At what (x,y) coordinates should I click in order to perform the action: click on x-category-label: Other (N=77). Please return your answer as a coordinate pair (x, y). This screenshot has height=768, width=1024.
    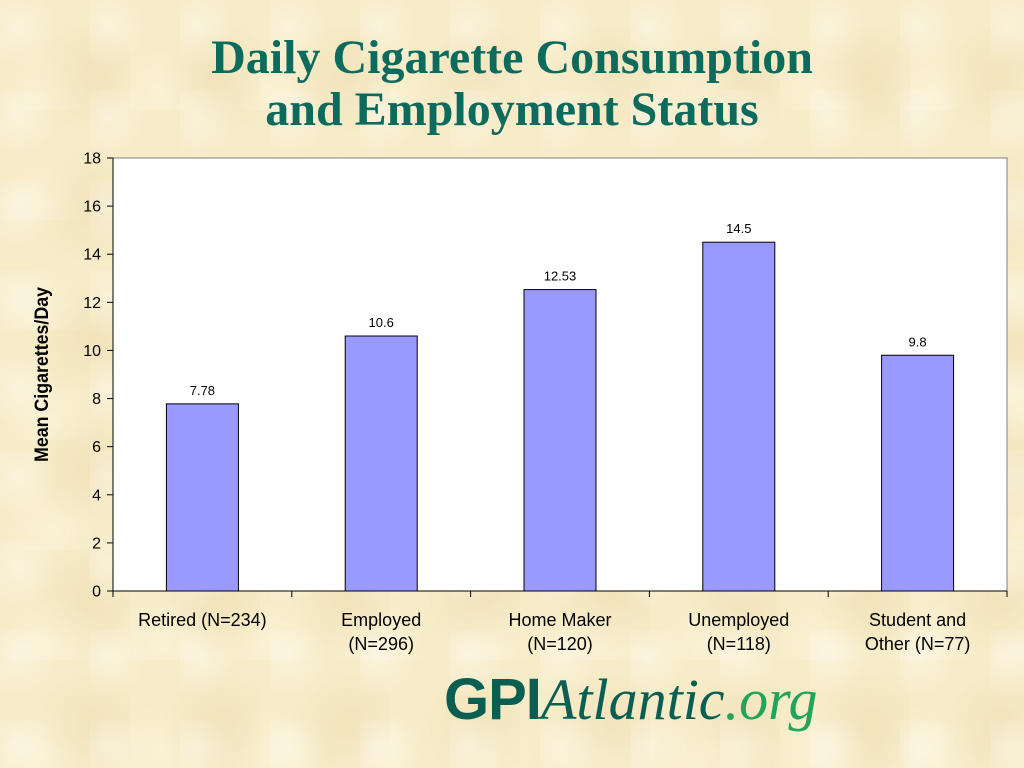
    Looking at the image, I should click on (918, 644).